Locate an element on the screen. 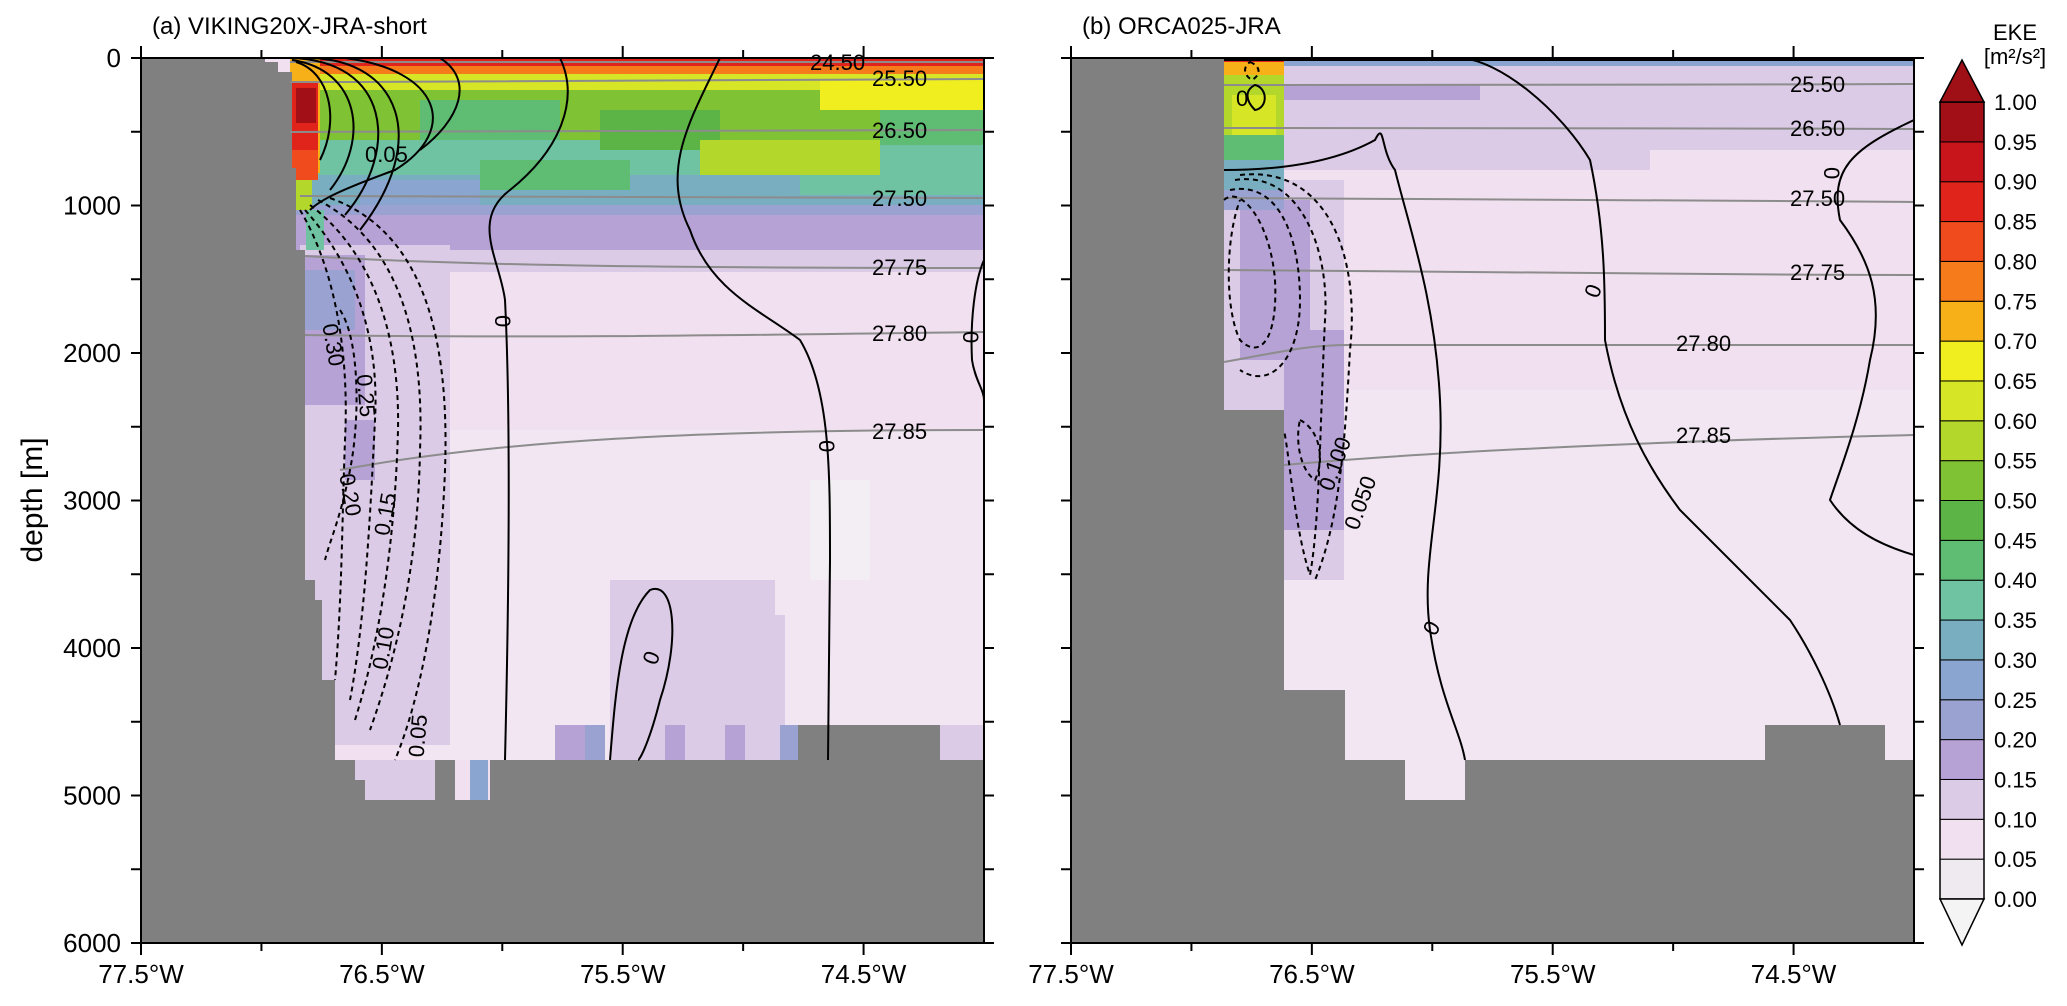 Image resolution: width=2067 pixels, height=1006 pixels. panel-a-density-label-4: 27.50 is located at coordinates (899, 198).